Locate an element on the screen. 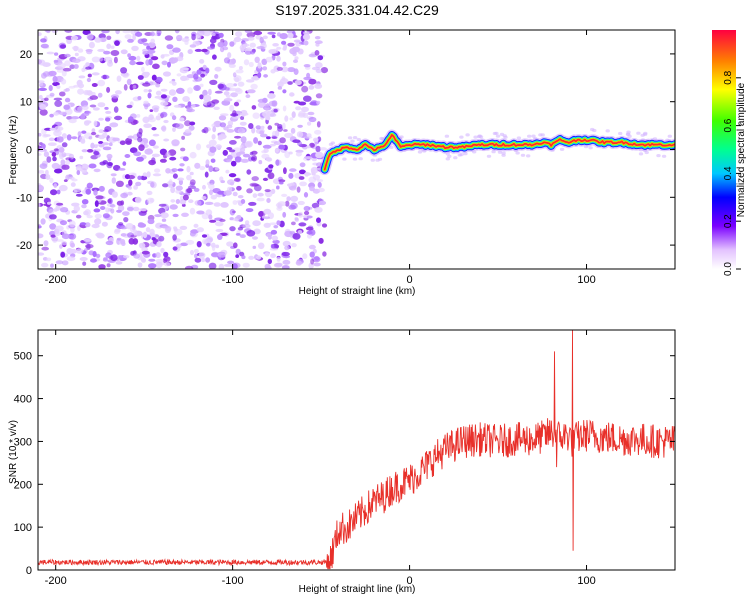  spectrogram-y-label: Frequency (Hz) is located at coordinates (13, 150).